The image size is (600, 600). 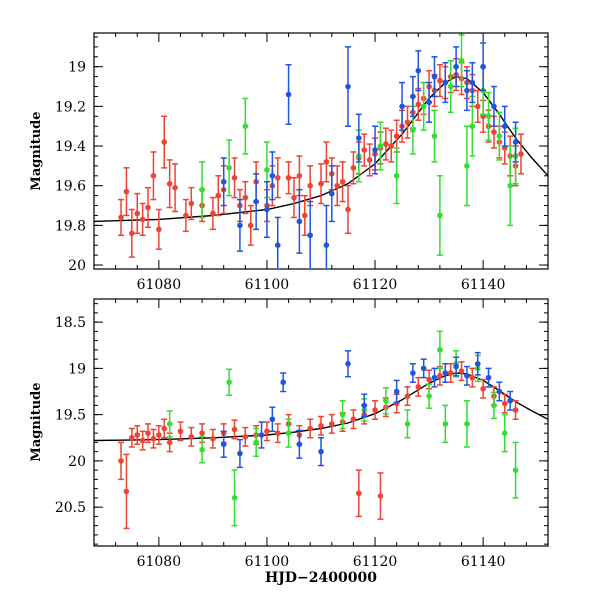 What do you see at coordinates (70, 147) in the screenshot?
I see `y-tick-label: 19.4` at bounding box center [70, 147].